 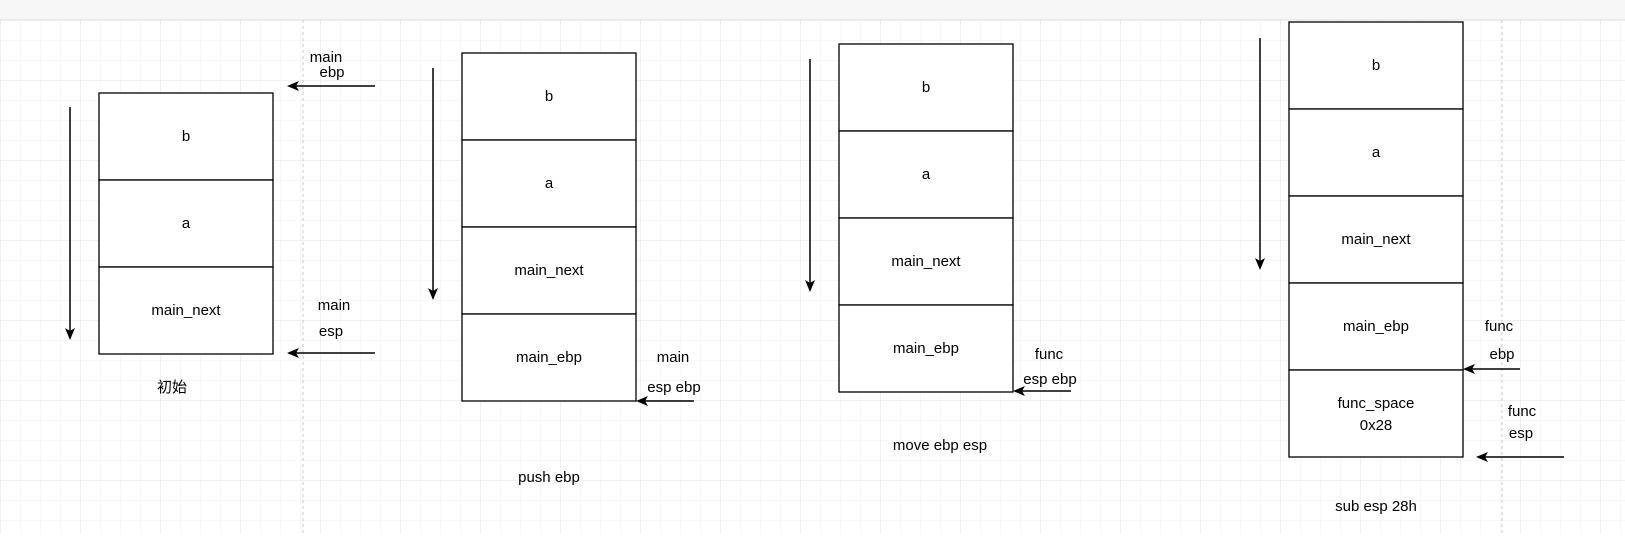 What do you see at coordinates (549, 477) in the screenshot?
I see `stack-caption: push ebp` at bounding box center [549, 477].